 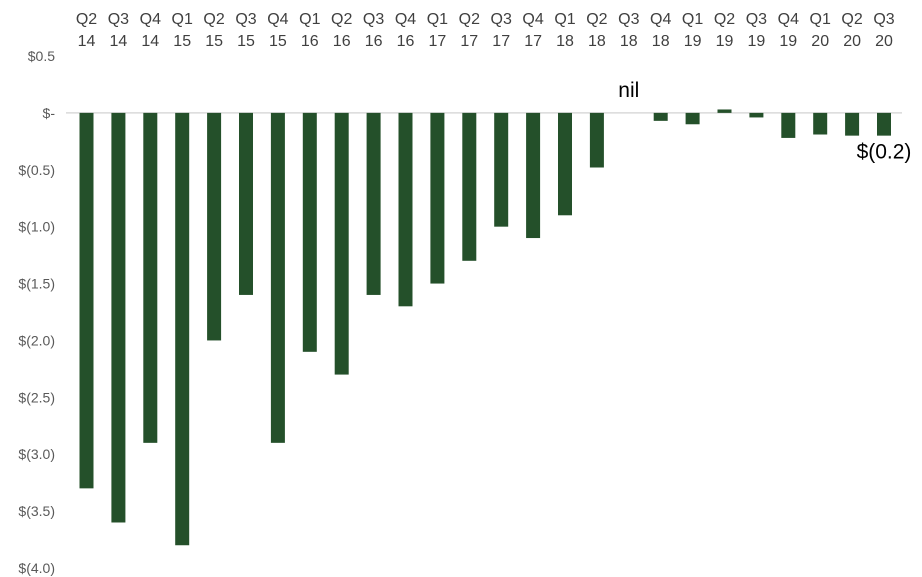 I want to click on annotation-label: nil, so click(x=628, y=90).